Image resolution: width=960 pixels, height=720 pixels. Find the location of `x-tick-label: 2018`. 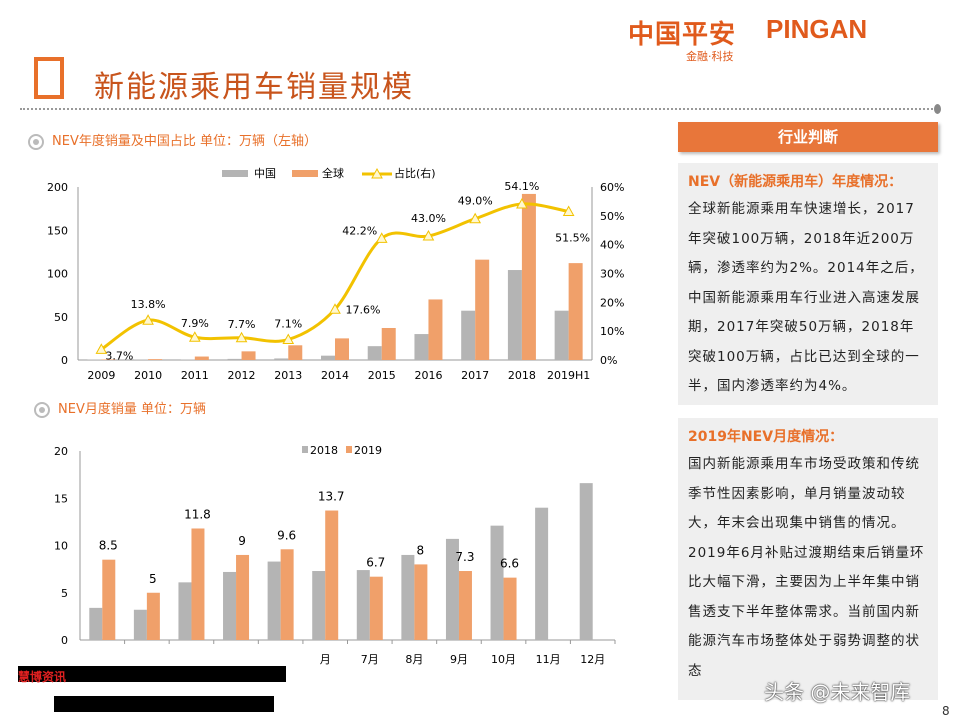

x-tick-label: 2018 is located at coordinates (522, 375).